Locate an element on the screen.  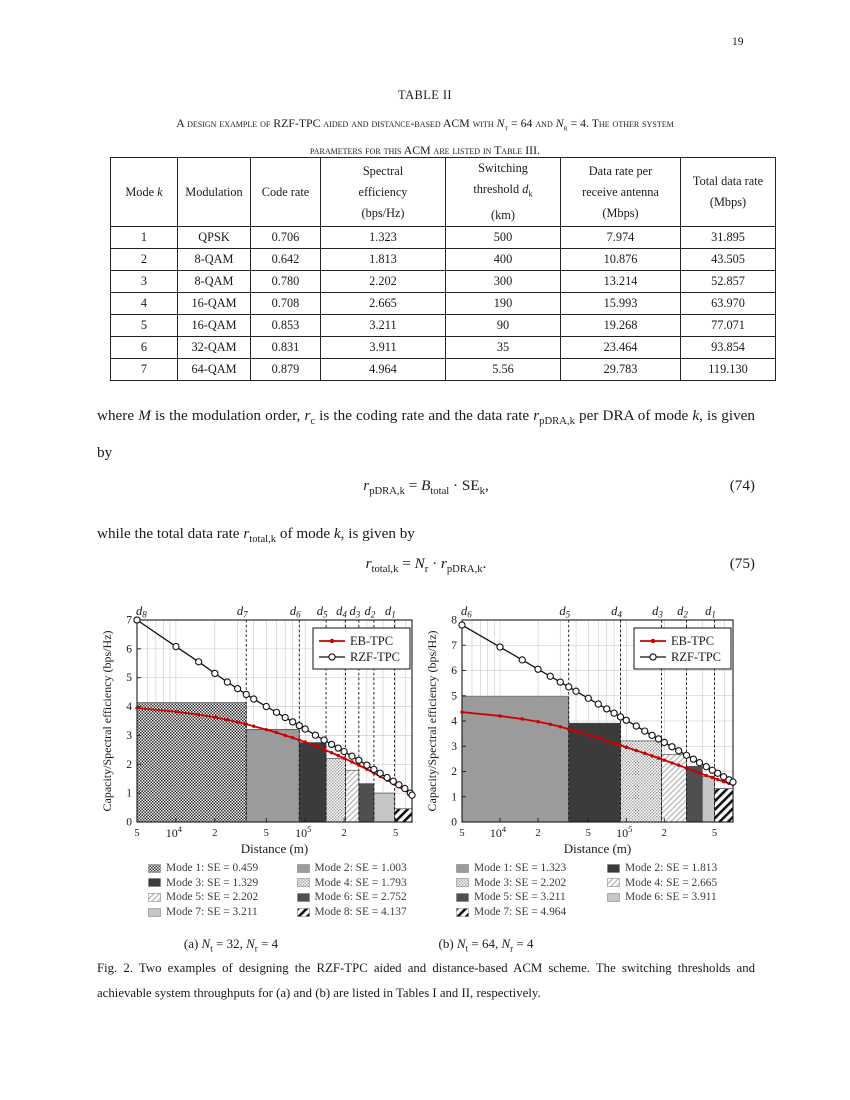
threshold-label: d3 is located at coordinates (657, 612).